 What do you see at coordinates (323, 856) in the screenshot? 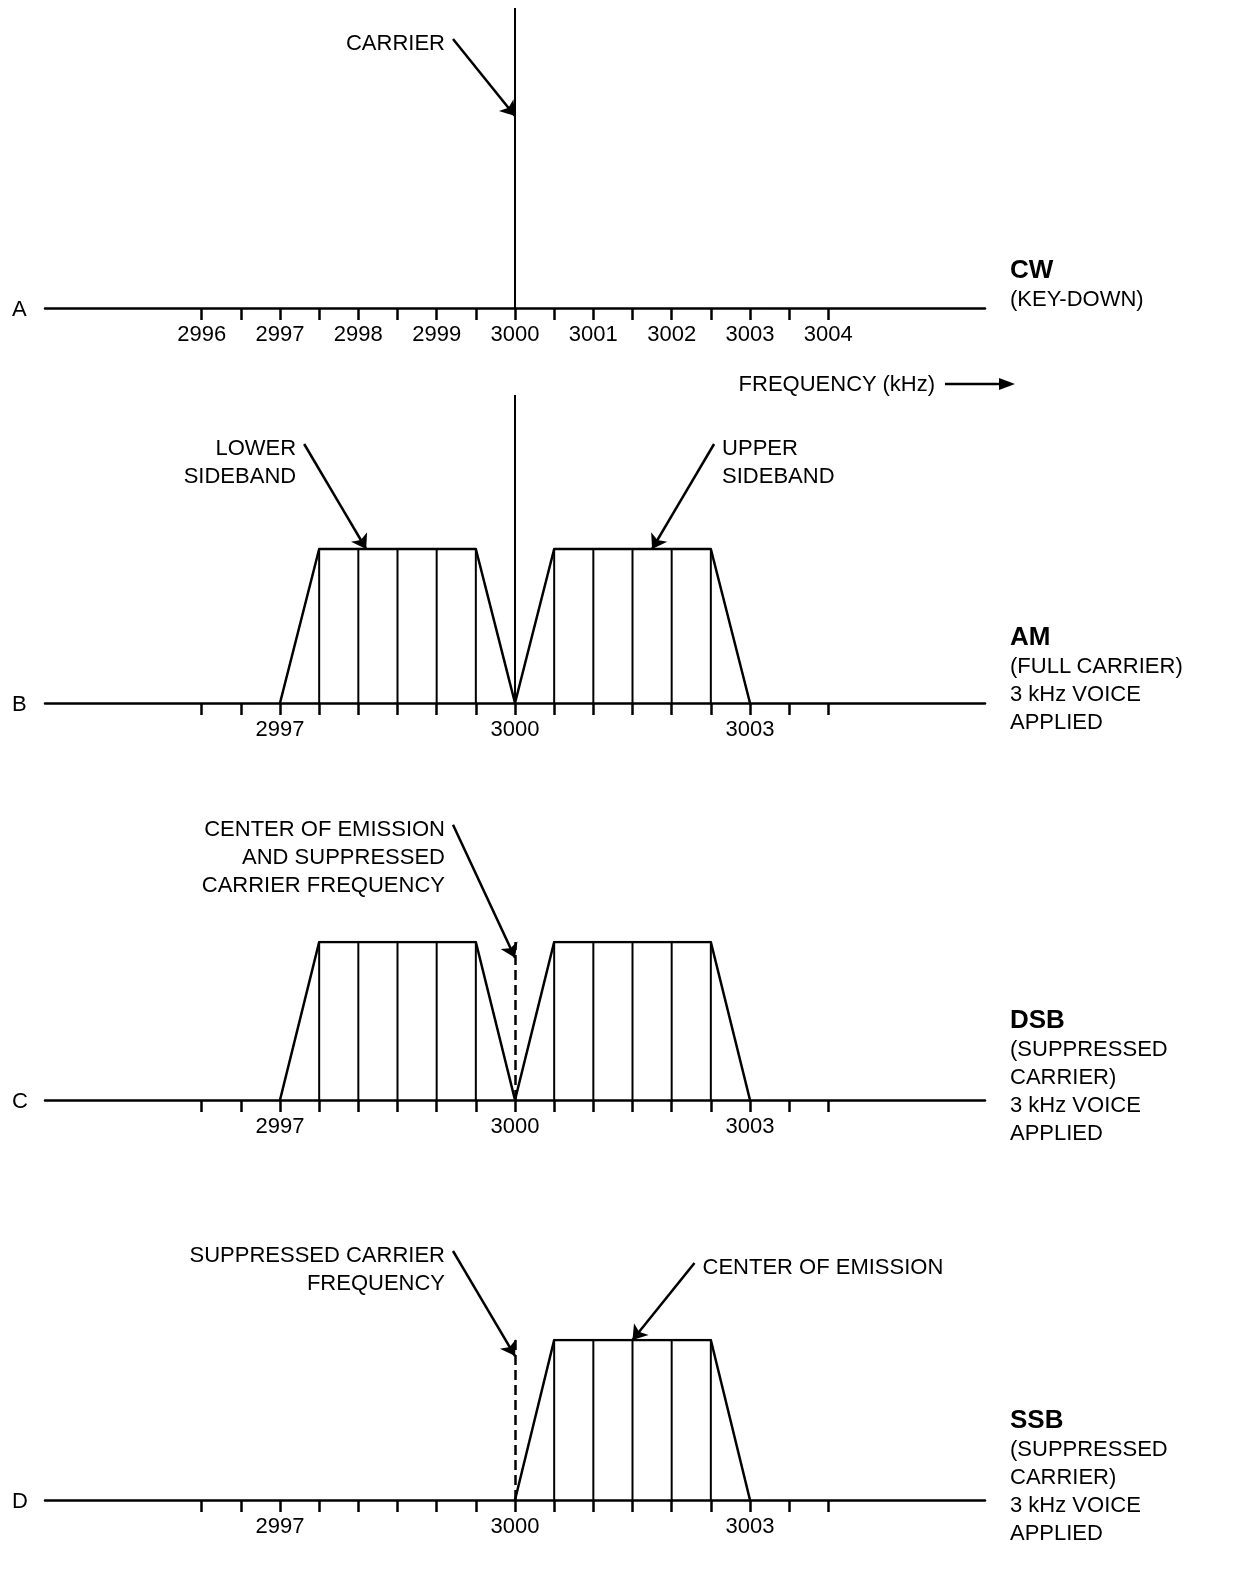
I see `annotation: CENTER OF EMISSION AND SUPPRESSED CARRIER FREQUENCY` at bounding box center [323, 856].